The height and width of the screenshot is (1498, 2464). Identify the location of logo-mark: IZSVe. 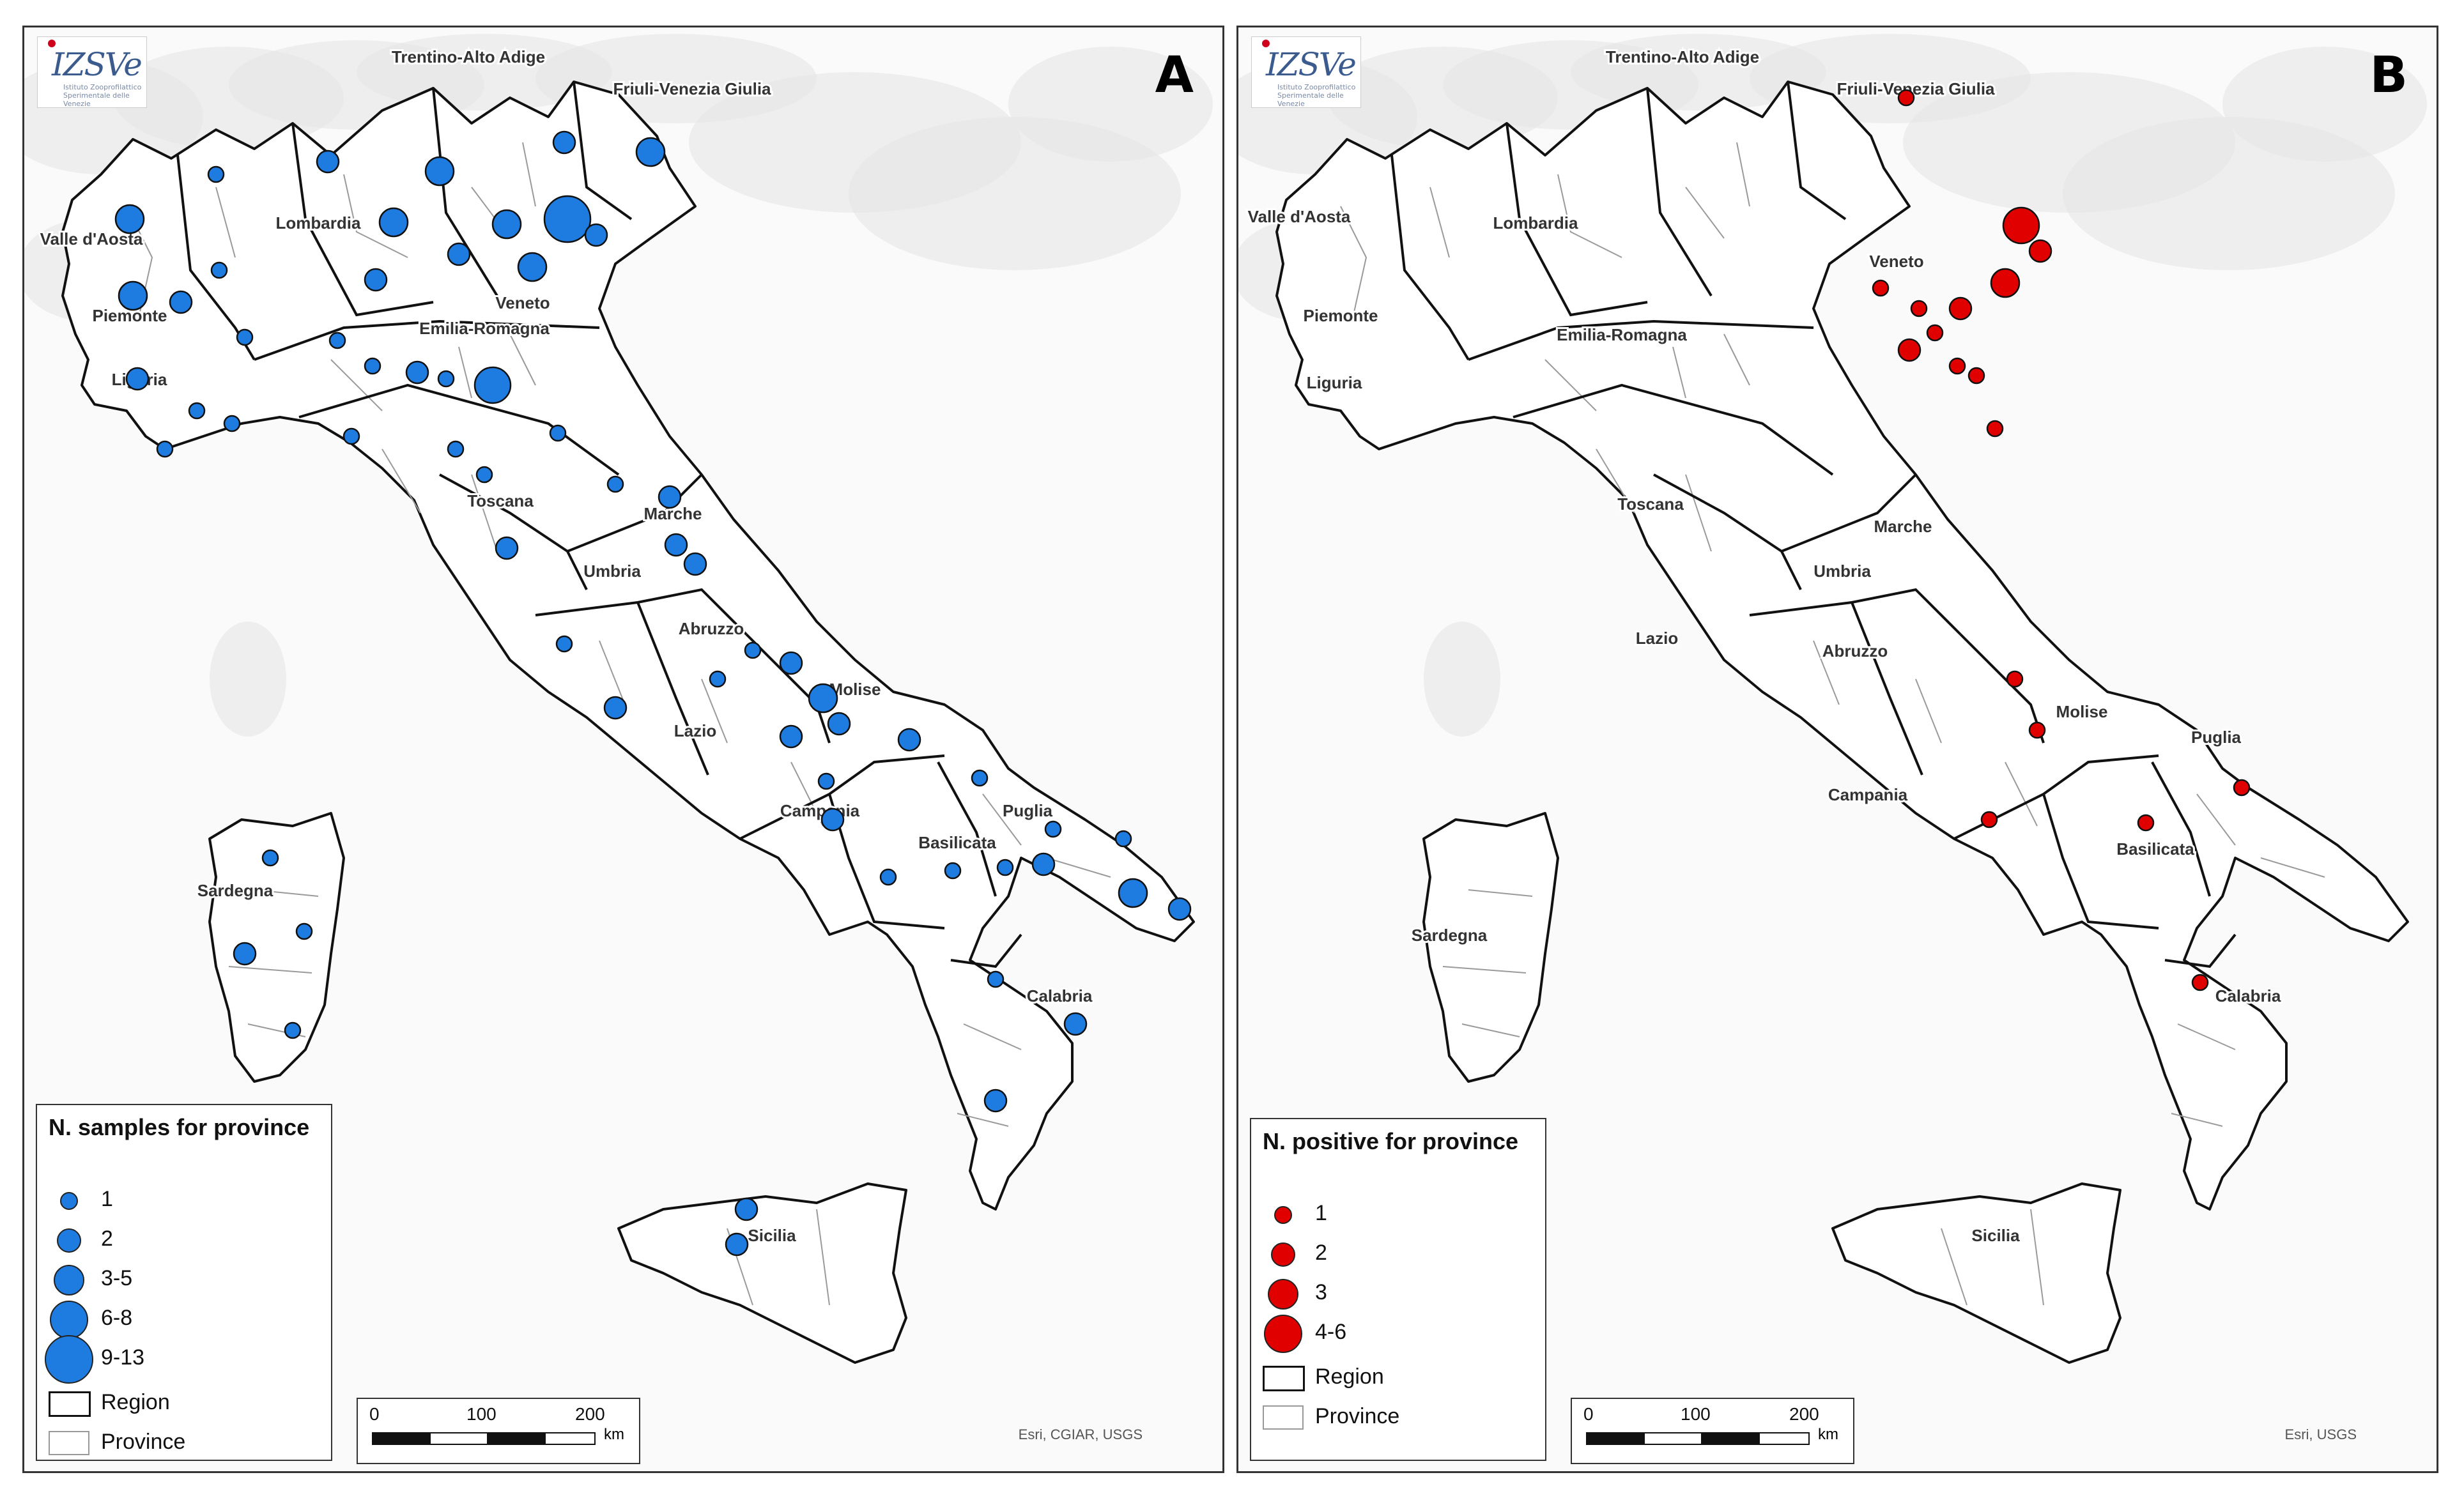
(97, 64).